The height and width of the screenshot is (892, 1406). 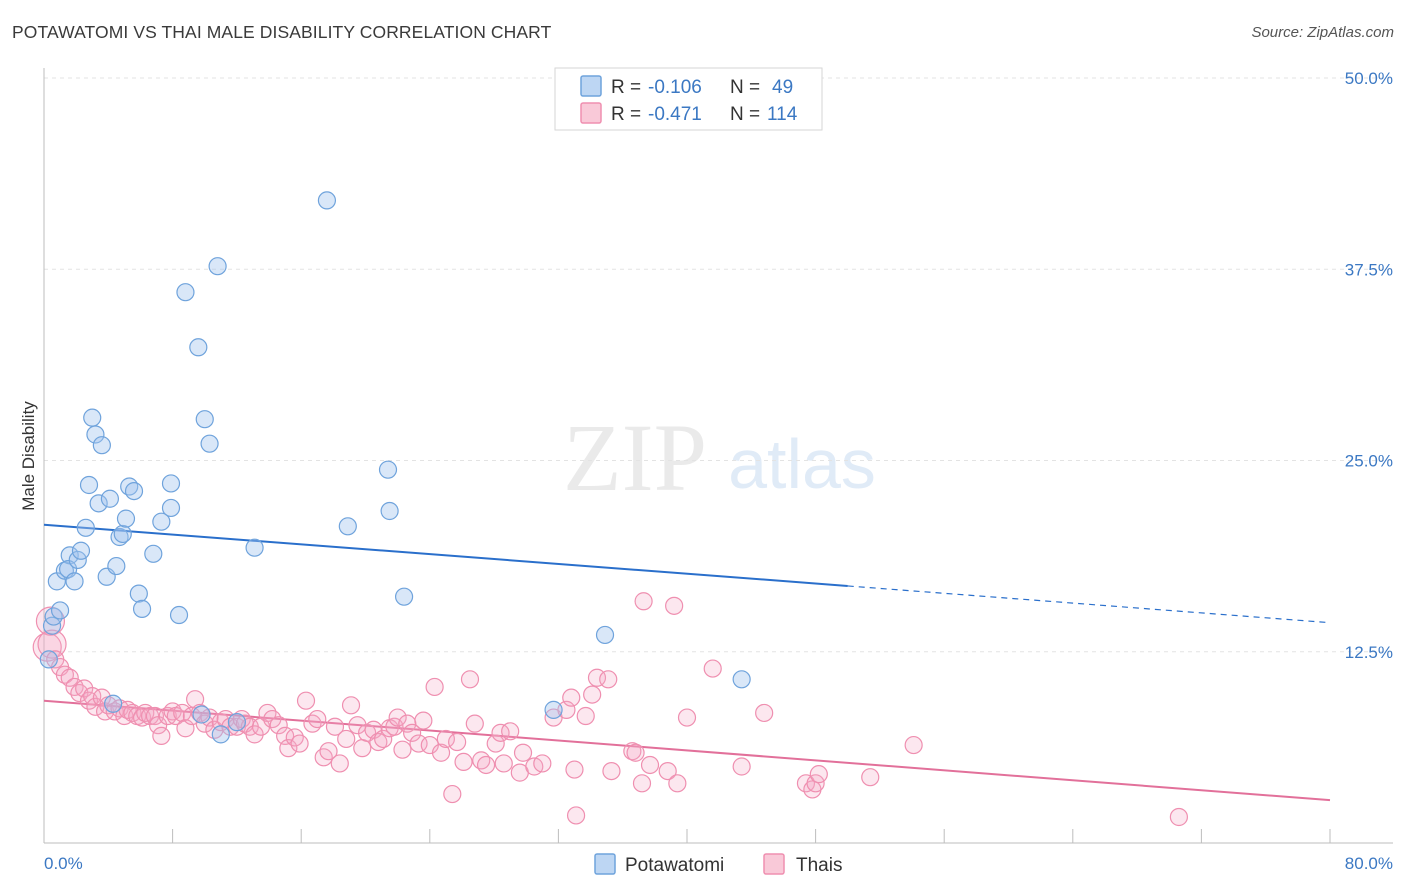 What do you see at coordinates (745, 87) in the screenshot?
I see `legend-n-label-potawatomi: N =` at bounding box center [745, 87].